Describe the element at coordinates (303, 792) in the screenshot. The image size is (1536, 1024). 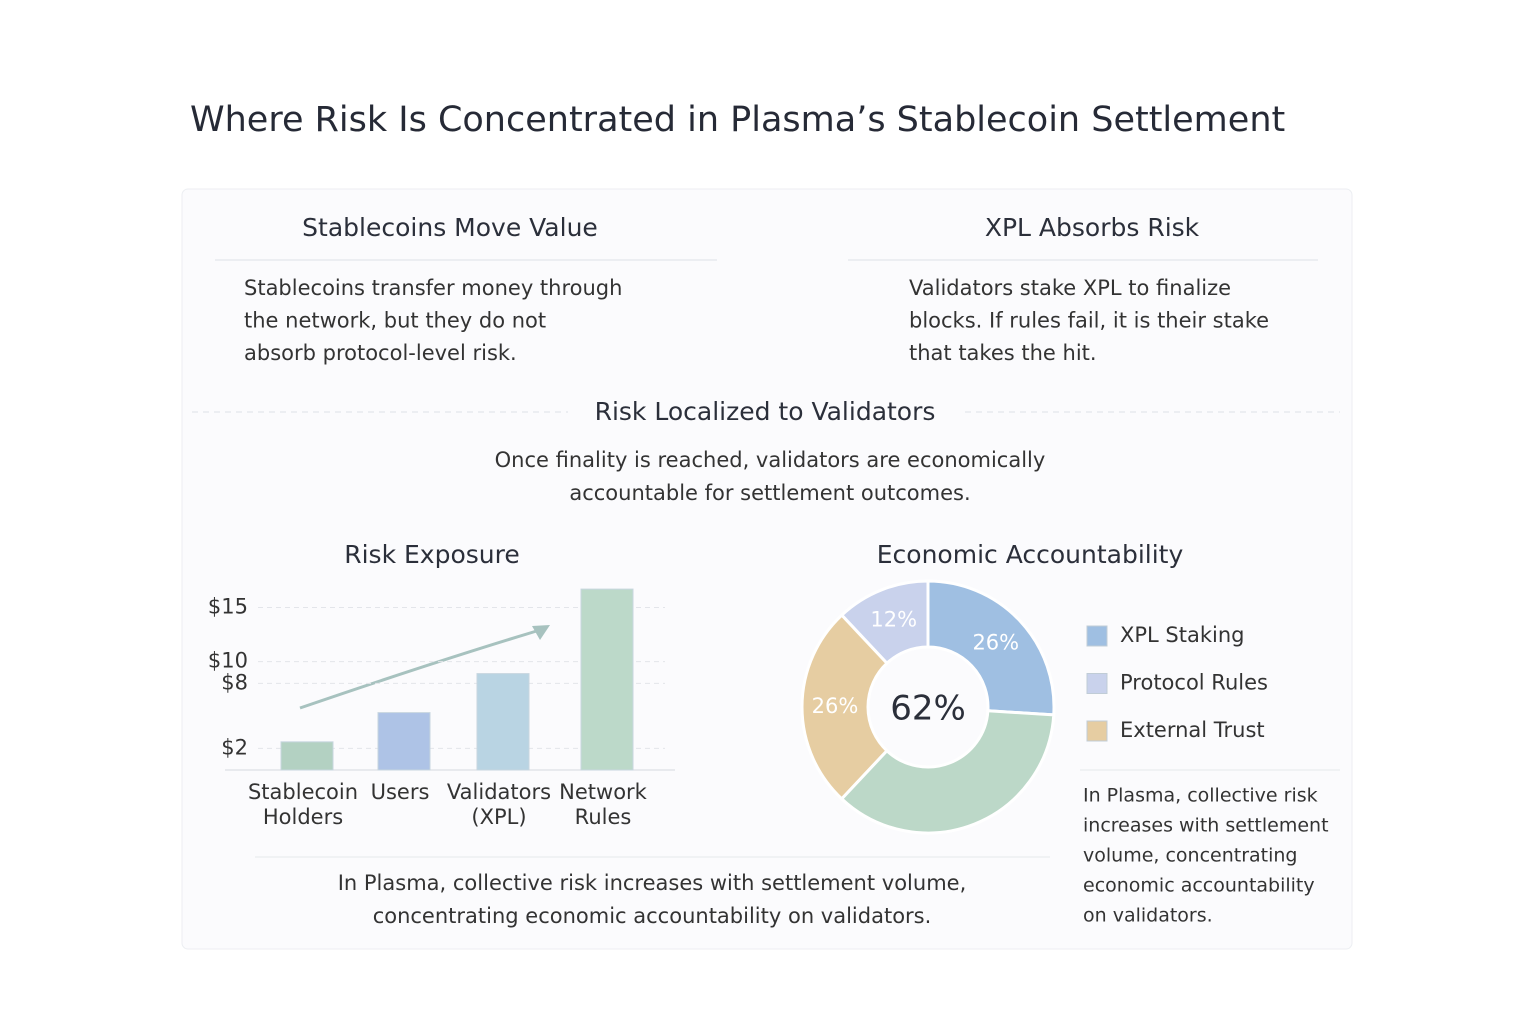
I see `x-tick-label: Stablecoin` at that location.